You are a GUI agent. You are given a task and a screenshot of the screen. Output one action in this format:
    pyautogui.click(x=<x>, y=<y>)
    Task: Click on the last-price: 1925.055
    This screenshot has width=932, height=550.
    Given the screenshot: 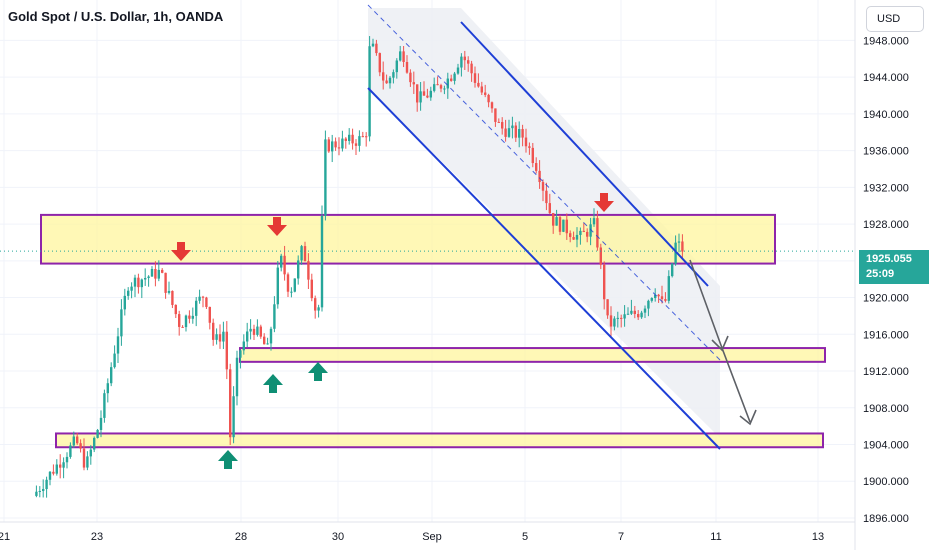 What is the action you would take?
    pyautogui.click(x=889, y=259)
    